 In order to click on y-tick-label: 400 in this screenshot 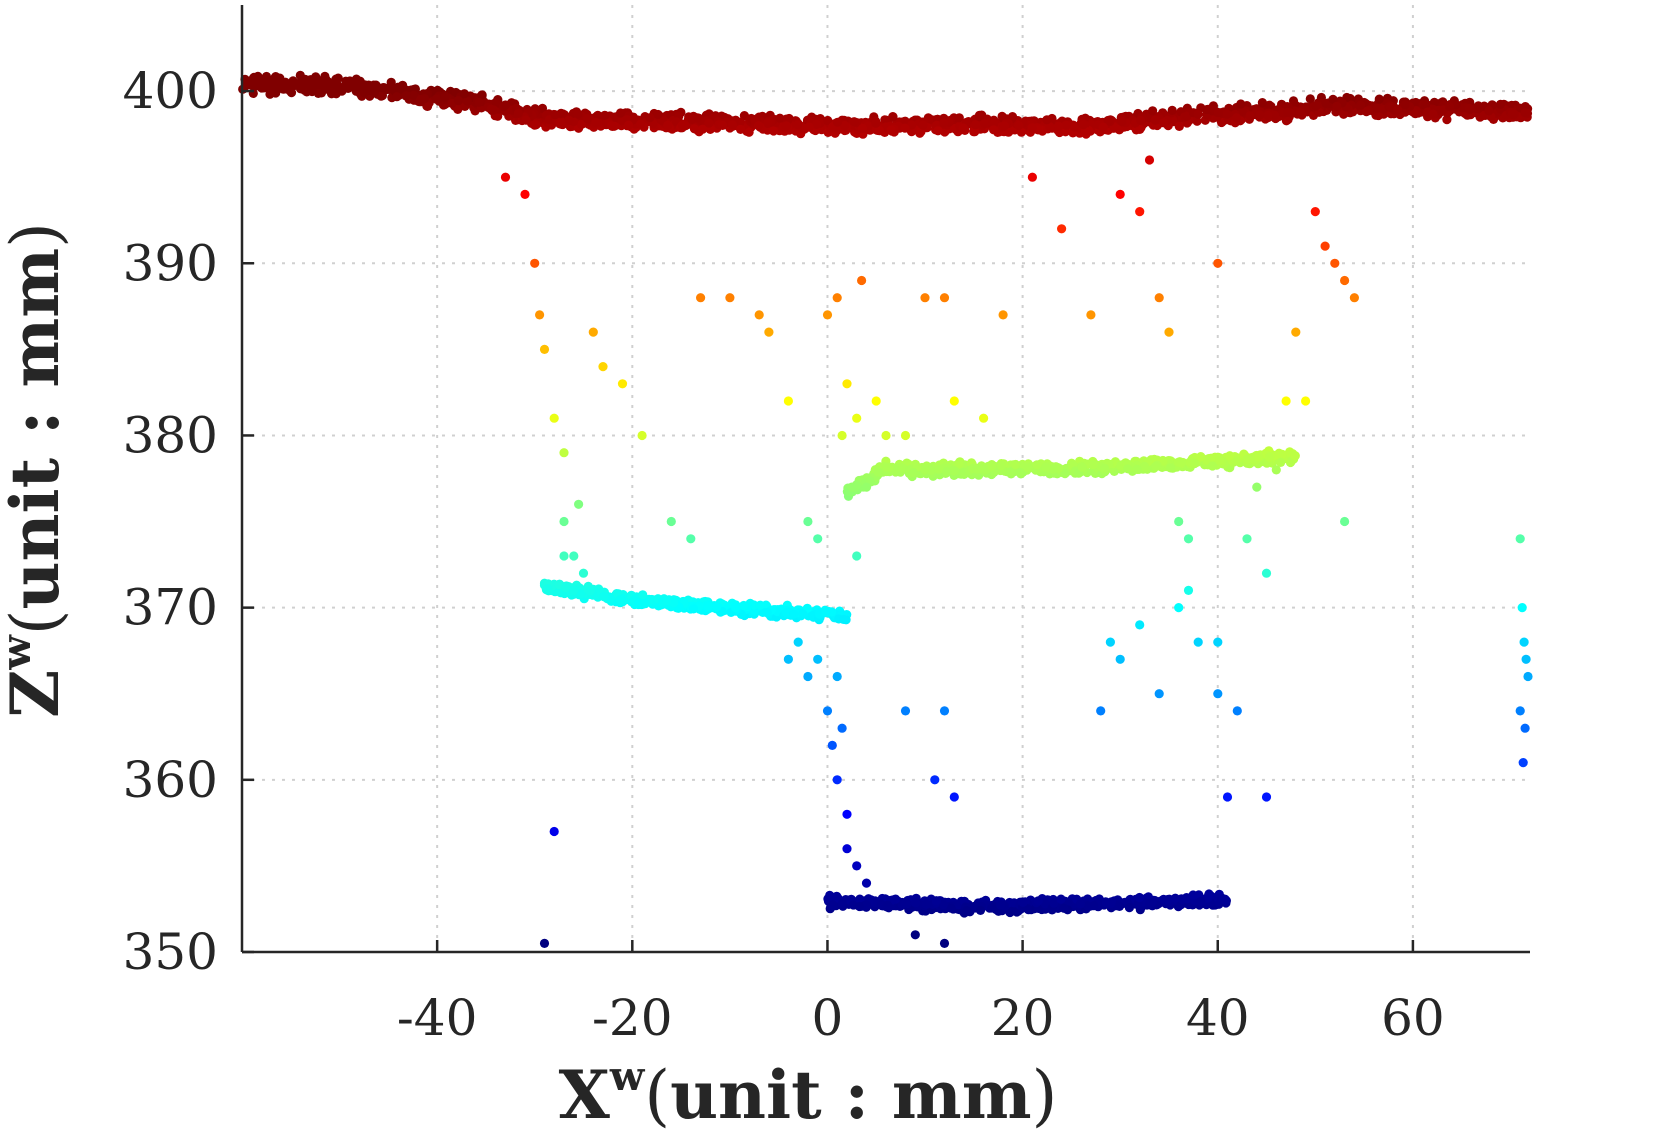, I will do `click(170, 91)`.